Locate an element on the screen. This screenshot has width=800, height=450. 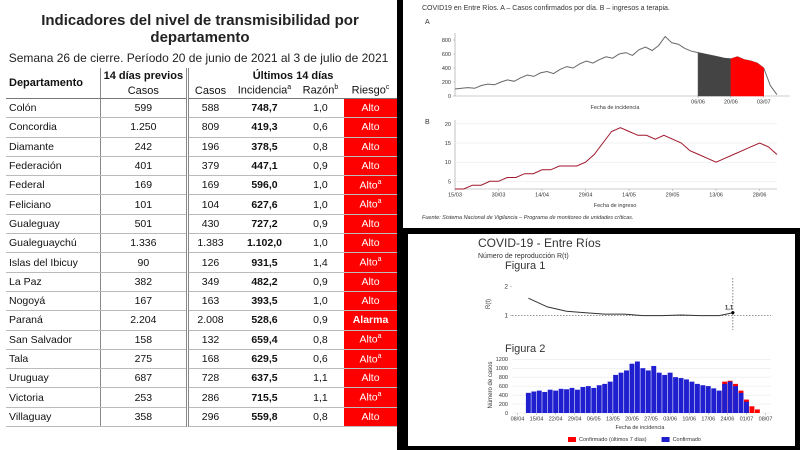
cell-text: 242 is located at coordinates (143, 146).